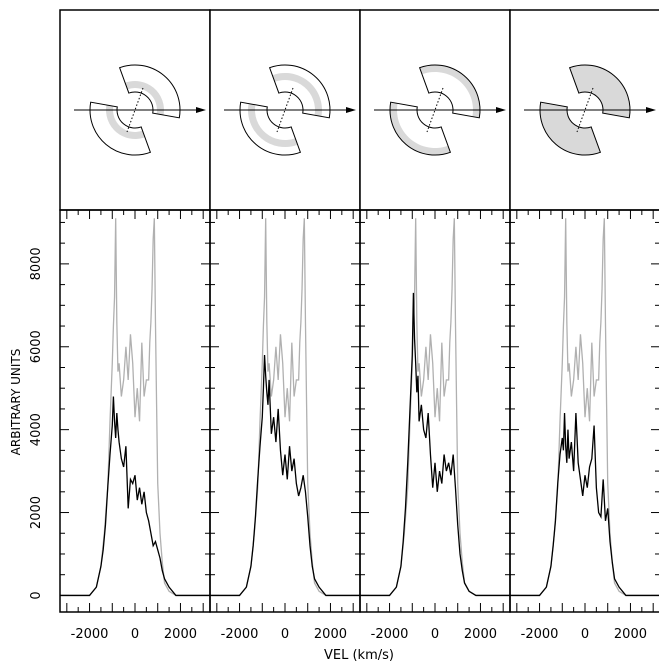  Describe the element at coordinates (16, 402) in the screenshot. I see `y-axis-label: ARBITRARY UNITS` at that location.